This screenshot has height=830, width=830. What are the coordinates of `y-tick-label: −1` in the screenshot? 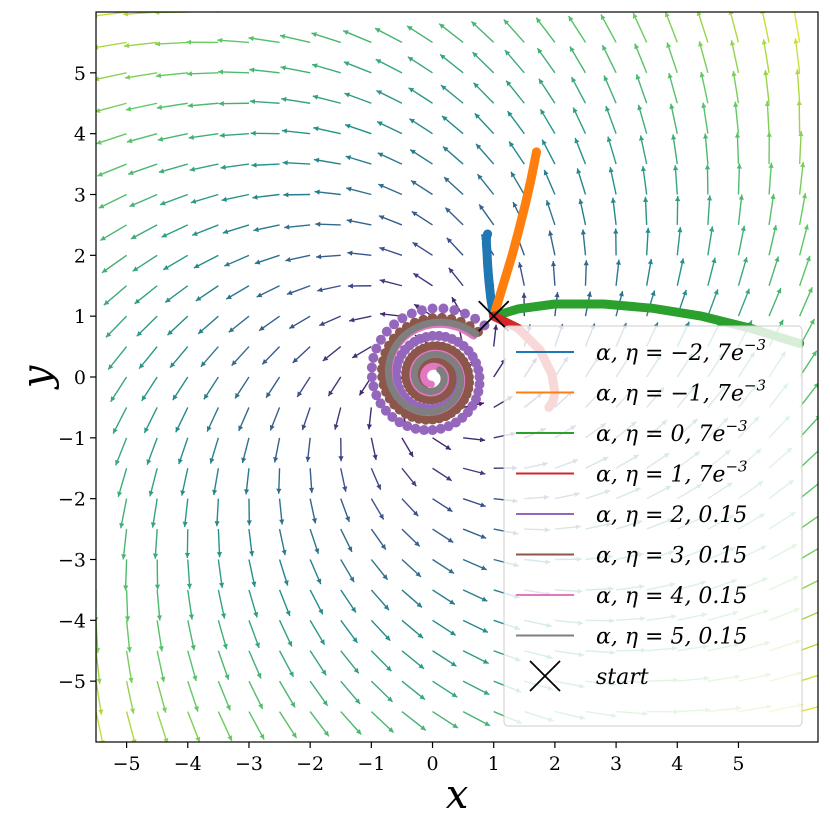 It's located at (72, 439).